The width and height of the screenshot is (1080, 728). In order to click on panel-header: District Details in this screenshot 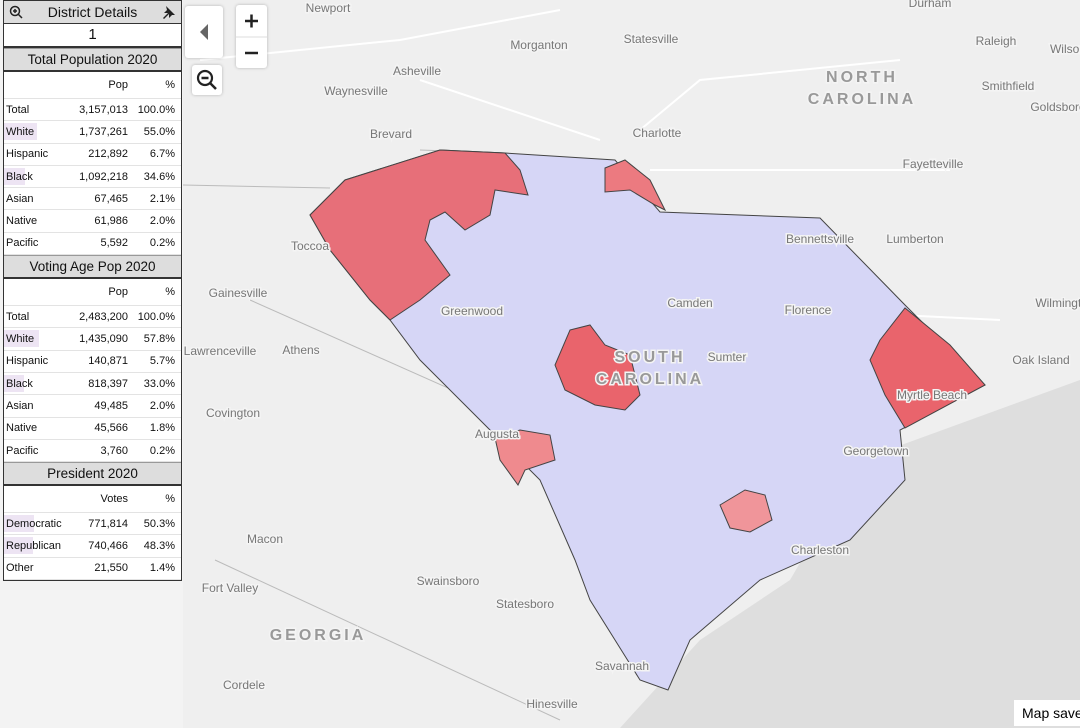, I will do `click(92, 12)`.